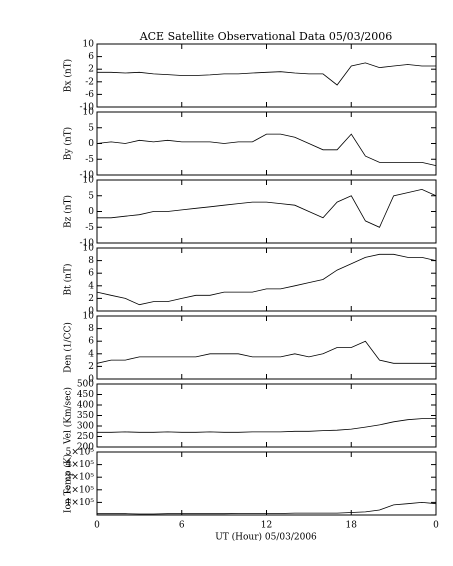 The image size is (453, 566). I want to click on y-axis-label: By (nT), so click(68, 143).